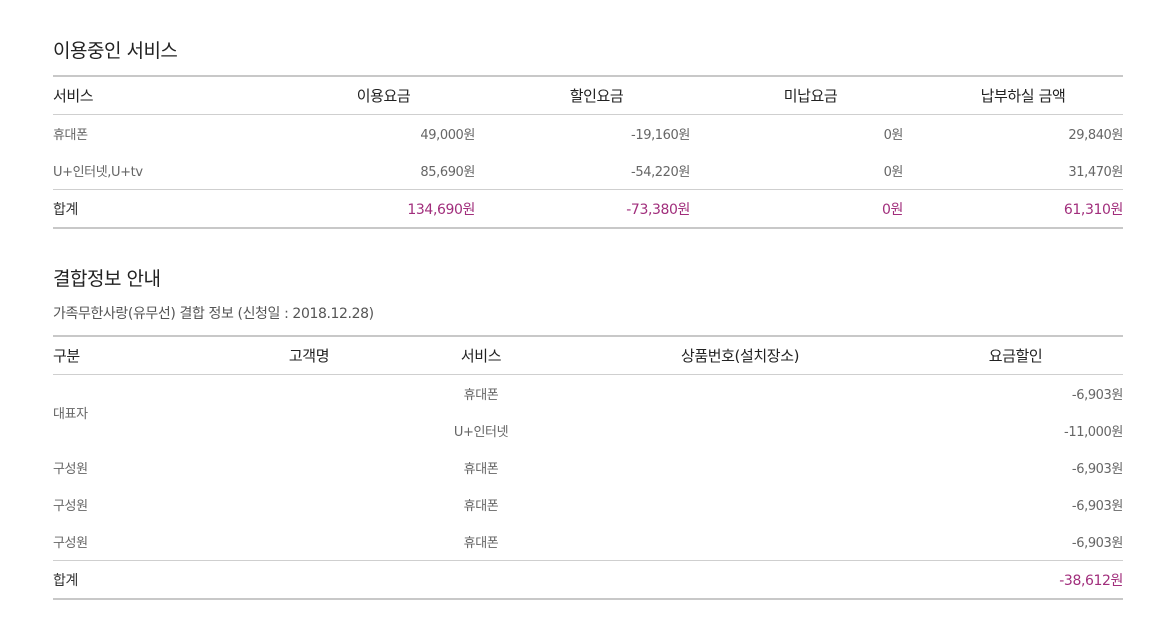 This screenshot has height=637, width=1163. Describe the element at coordinates (70, 135) in the screenshot. I see `service-name: 휴대폰` at that location.